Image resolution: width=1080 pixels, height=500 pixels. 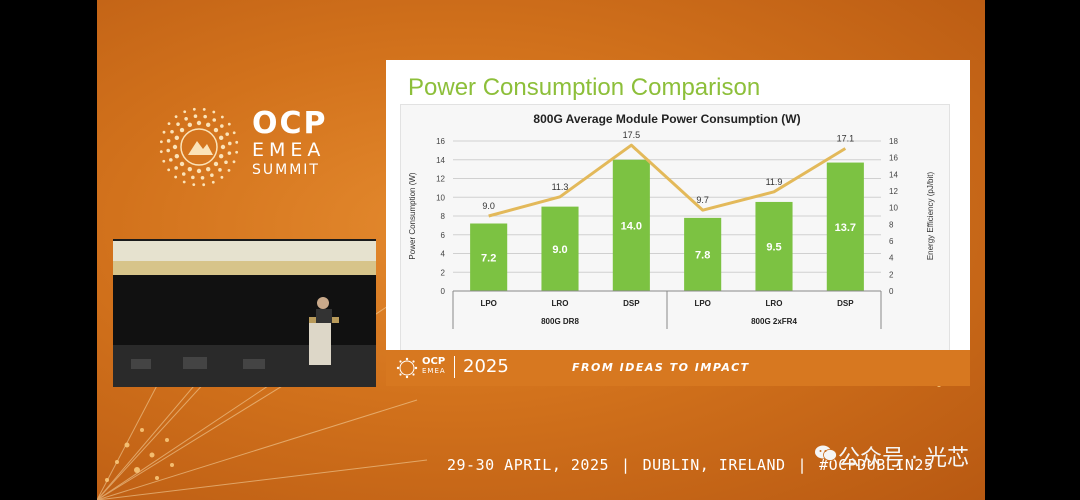 What do you see at coordinates (286, 170) in the screenshot?
I see `logo-line-summit: SUMMIT` at bounding box center [286, 170].